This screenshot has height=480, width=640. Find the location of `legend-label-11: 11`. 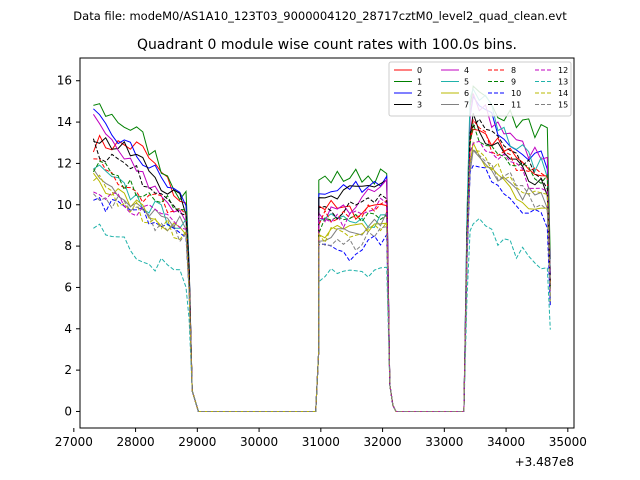

legend-label-11: 11 is located at coordinates (516, 105).